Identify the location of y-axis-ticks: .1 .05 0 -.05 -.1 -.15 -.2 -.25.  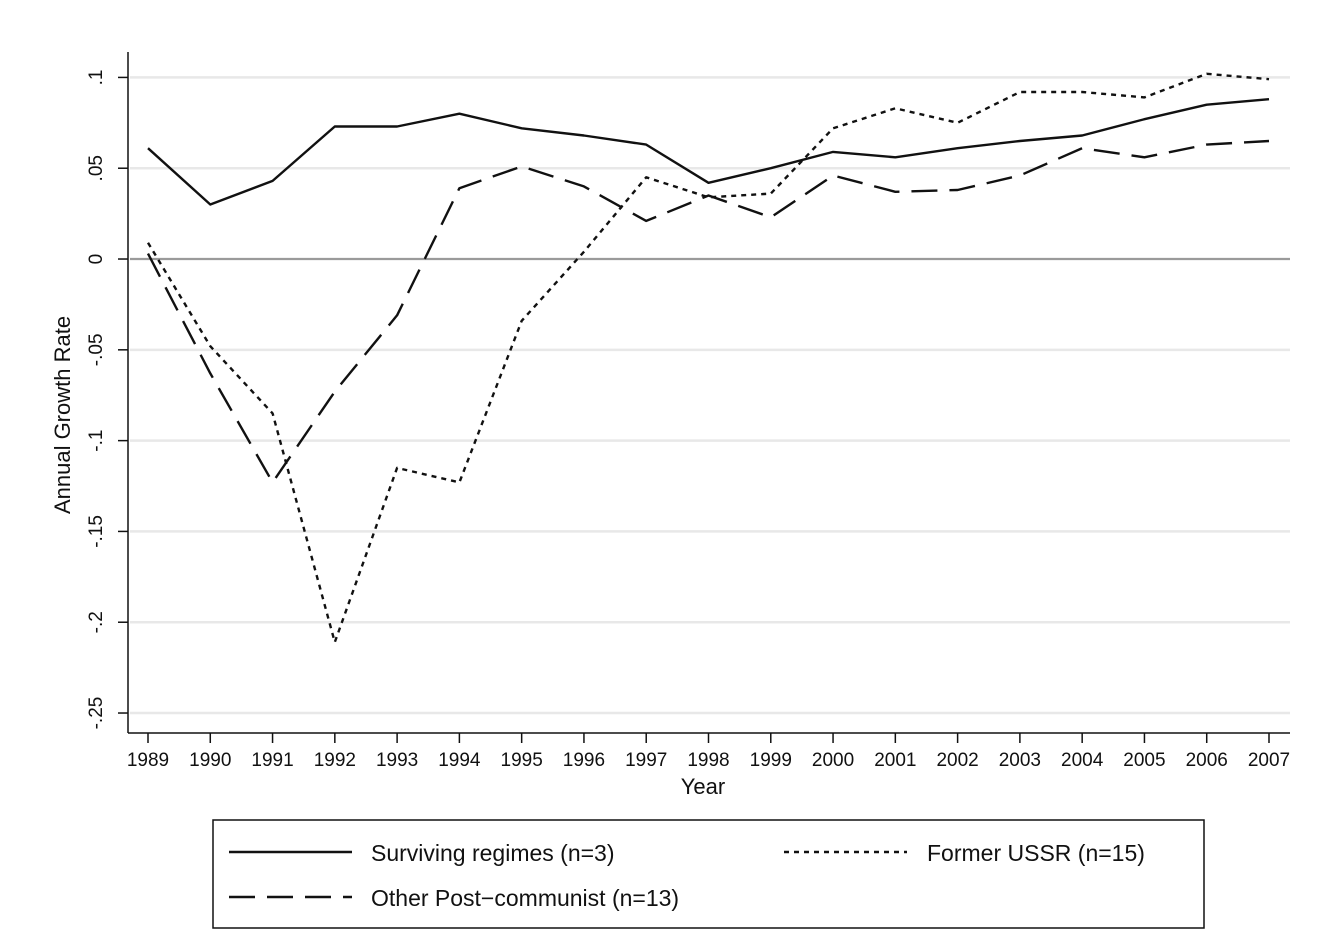
(107, 399).